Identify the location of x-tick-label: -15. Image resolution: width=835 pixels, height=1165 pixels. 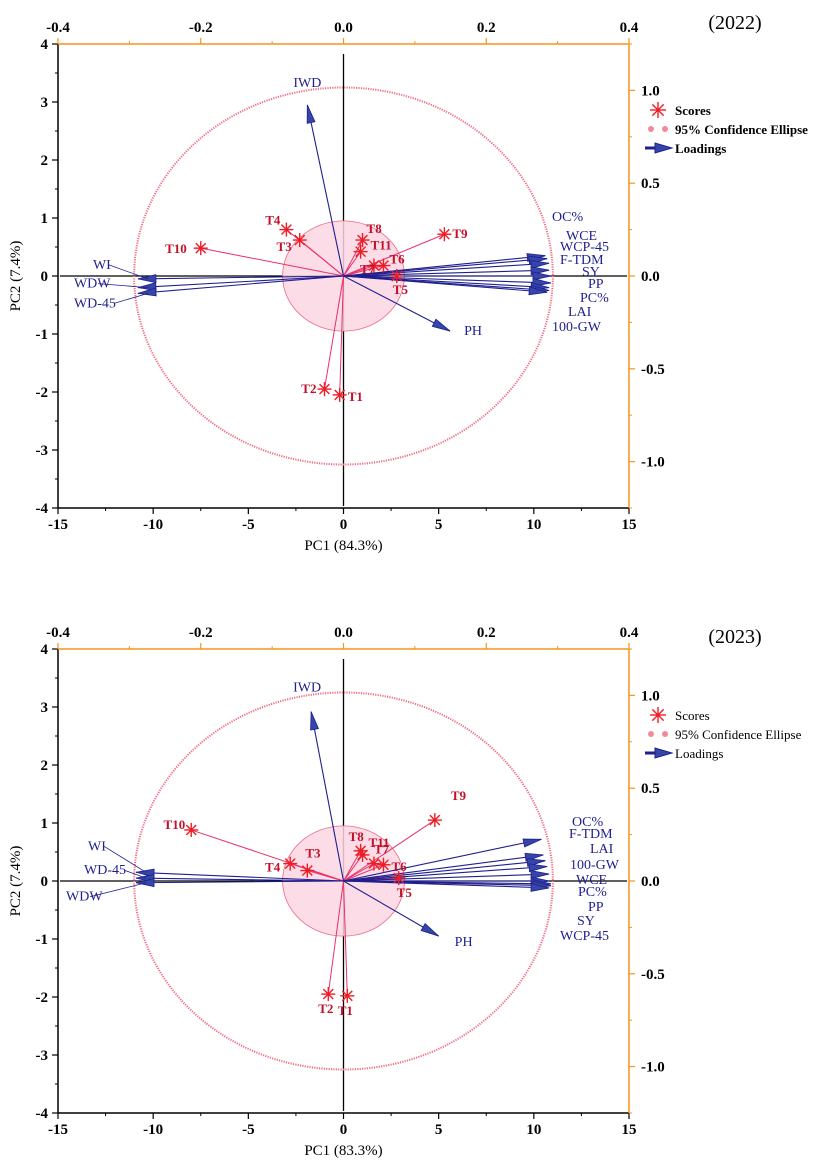
(58, 1130).